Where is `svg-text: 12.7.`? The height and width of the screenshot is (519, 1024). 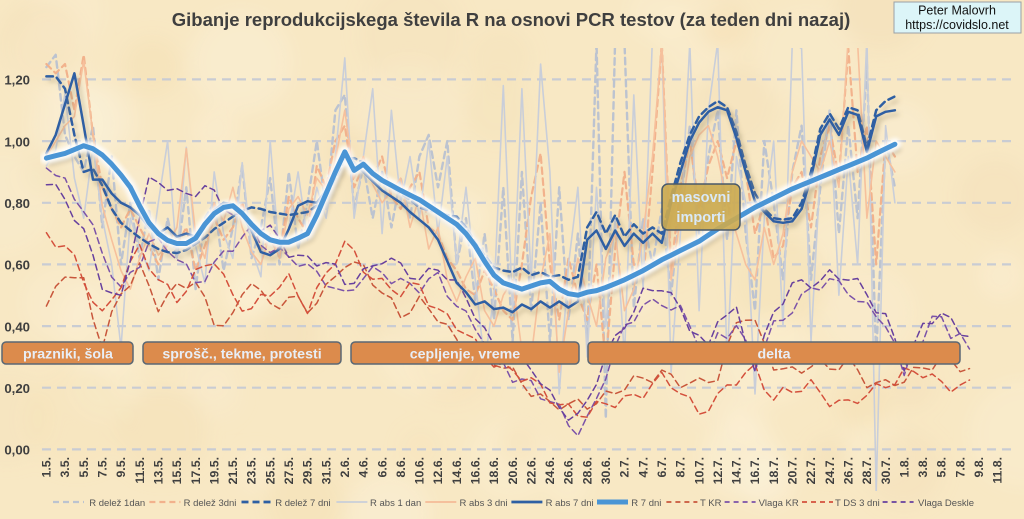
svg-text: 12.7. is located at coordinates (718, 470).